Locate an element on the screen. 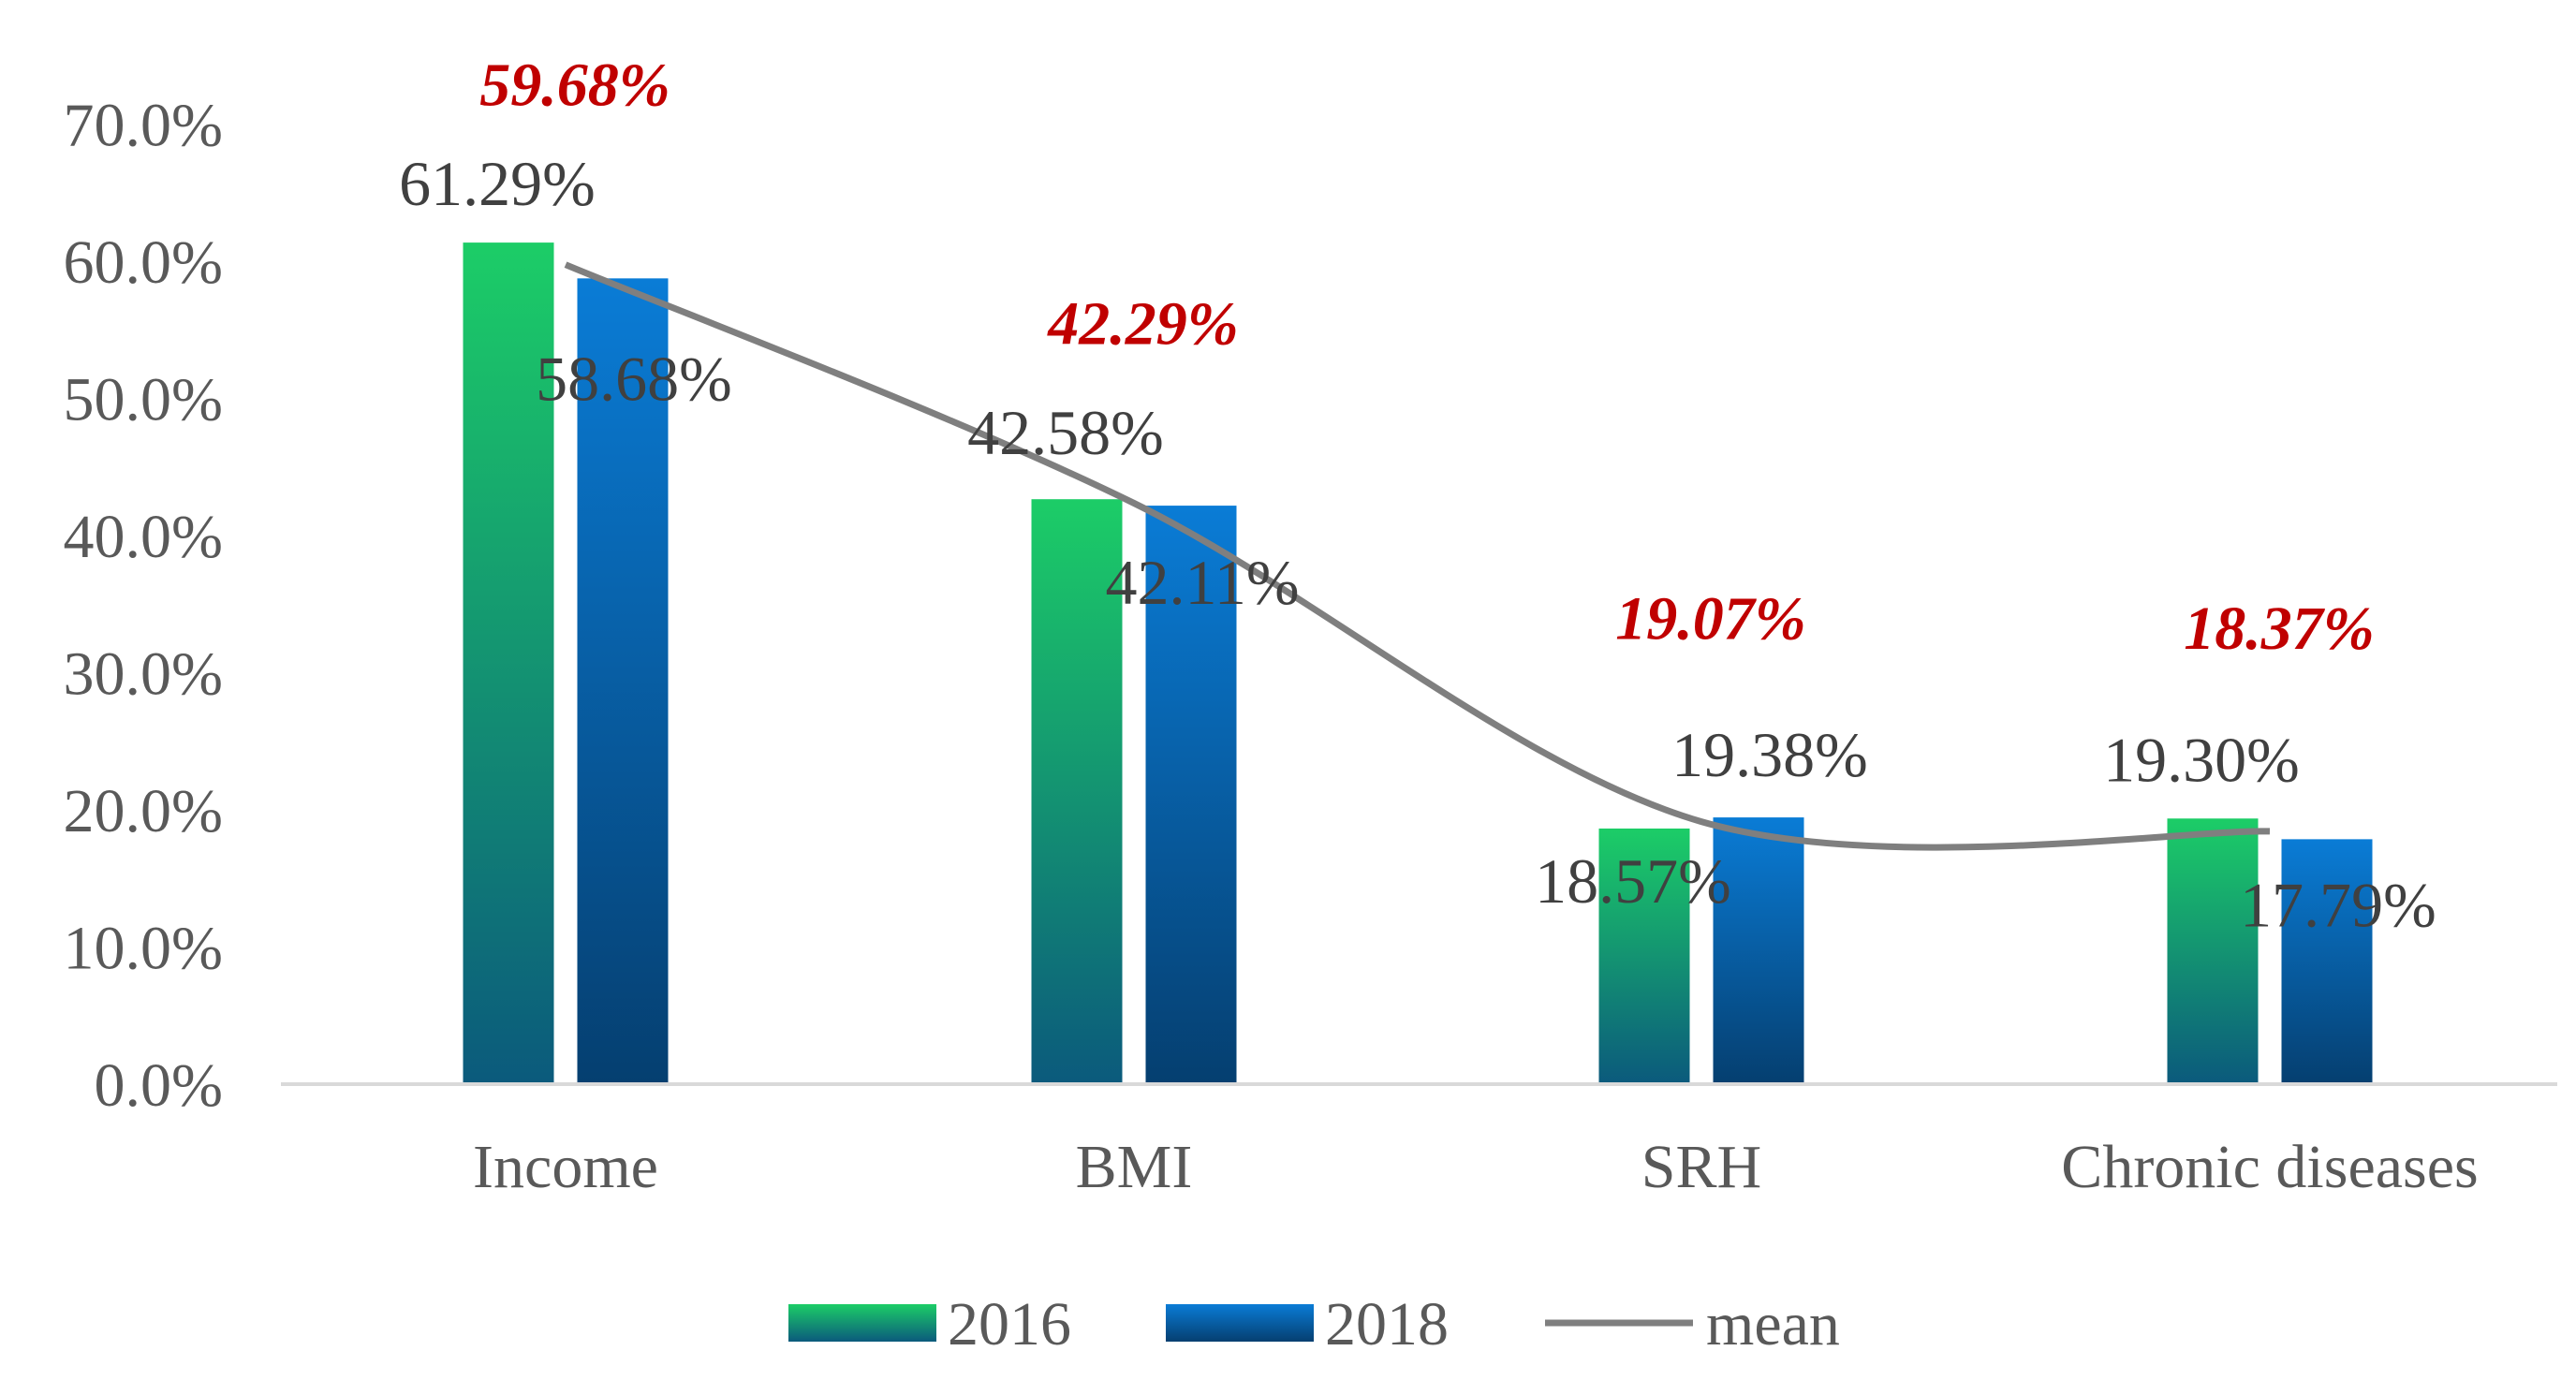  label-2016-bmi: 42.58% is located at coordinates (1065, 433).